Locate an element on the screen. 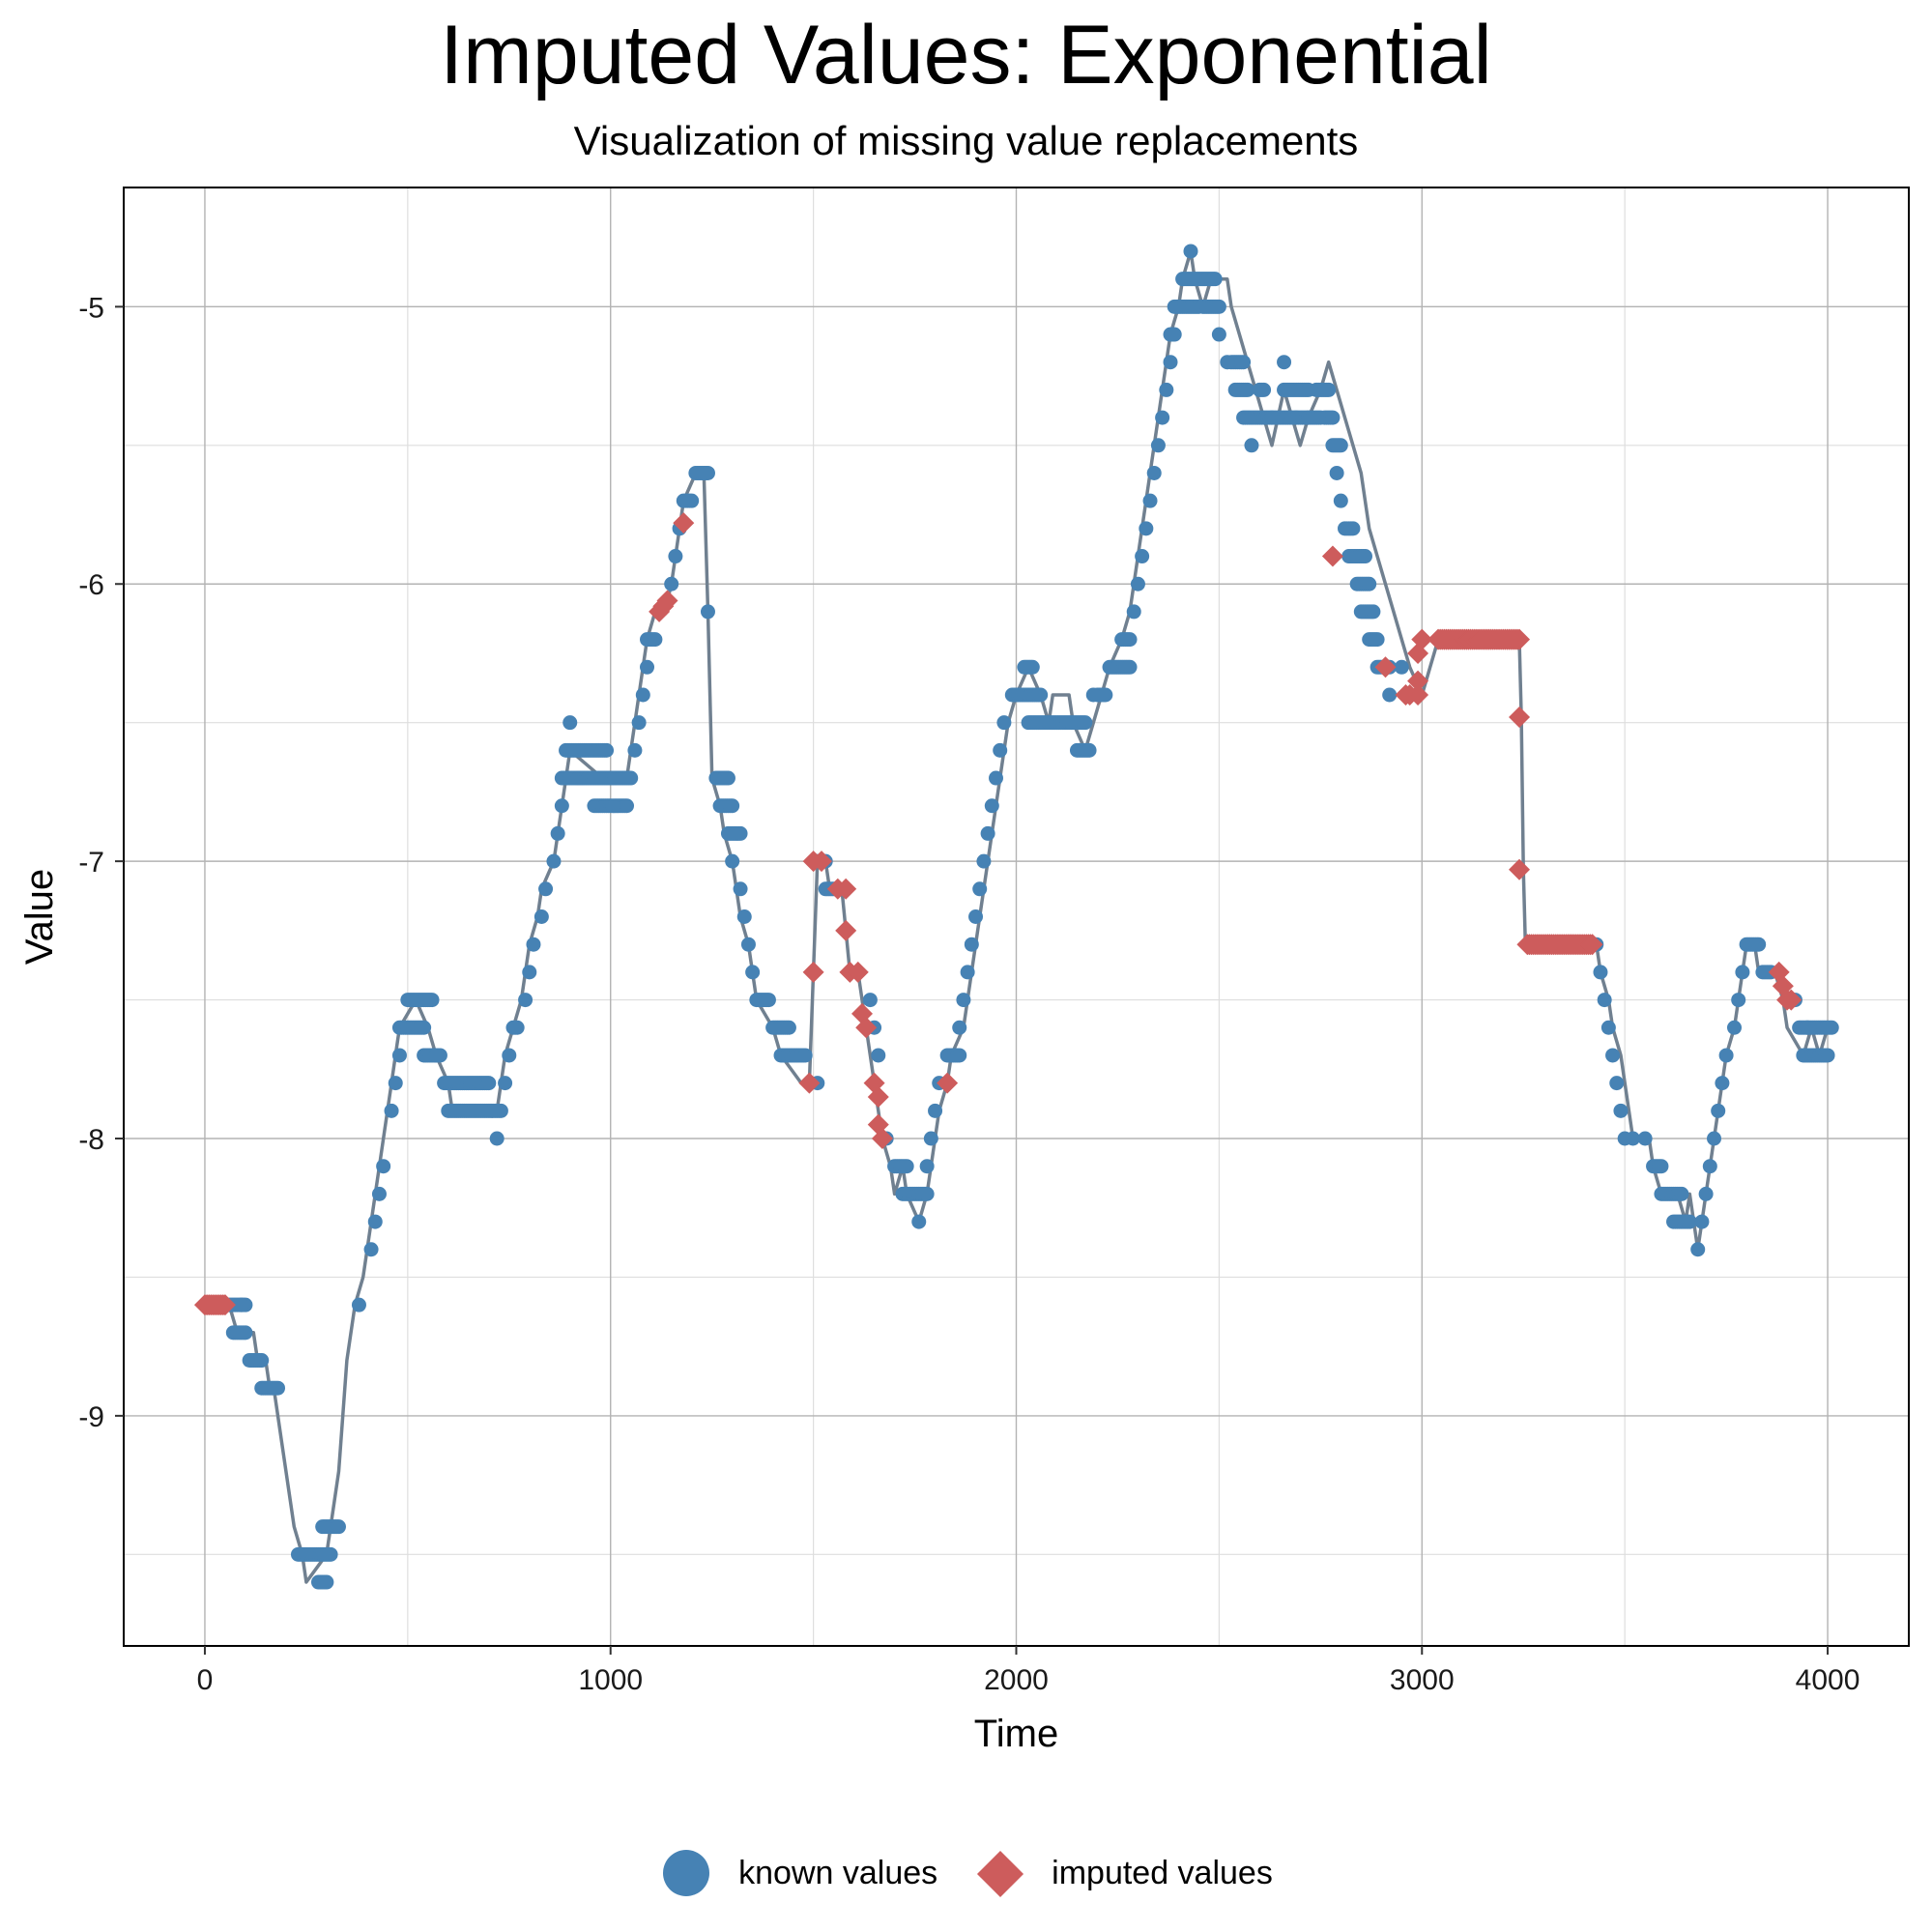 The height and width of the screenshot is (1932, 1932). y-tick-label: -7 is located at coordinates (91, 863).